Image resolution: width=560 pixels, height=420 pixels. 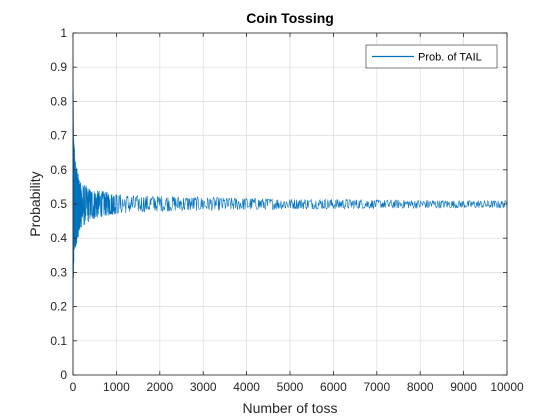 I want to click on x-tick-label: 1000, so click(x=116, y=387).